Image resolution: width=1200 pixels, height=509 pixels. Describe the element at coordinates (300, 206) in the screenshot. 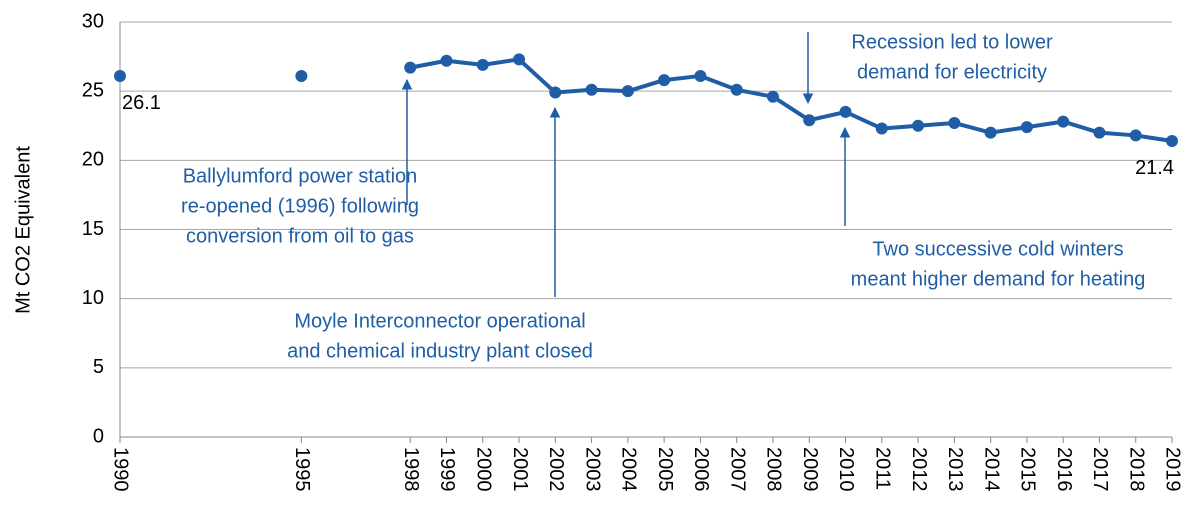

I see `annotation: re-opened (1996) following` at that location.